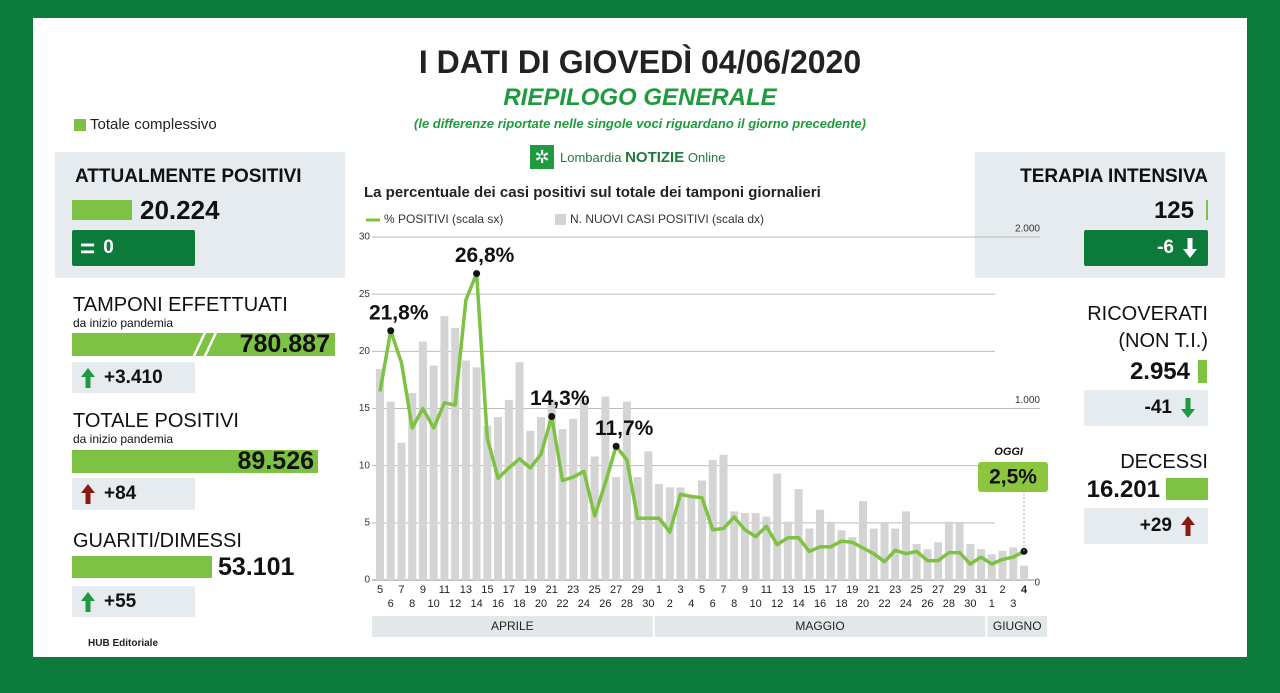  I want to click on panel-value: 16.201, so click(1123, 489).